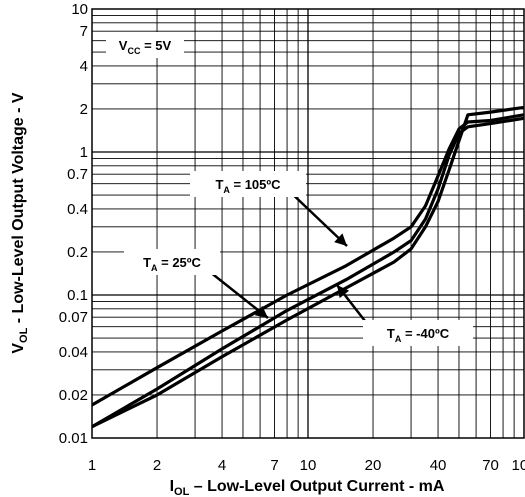 The height and width of the screenshot is (497, 525). What do you see at coordinates (518, 465) in the screenshot?
I see `x-tick-label: 100` at bounding box center [518, 465].